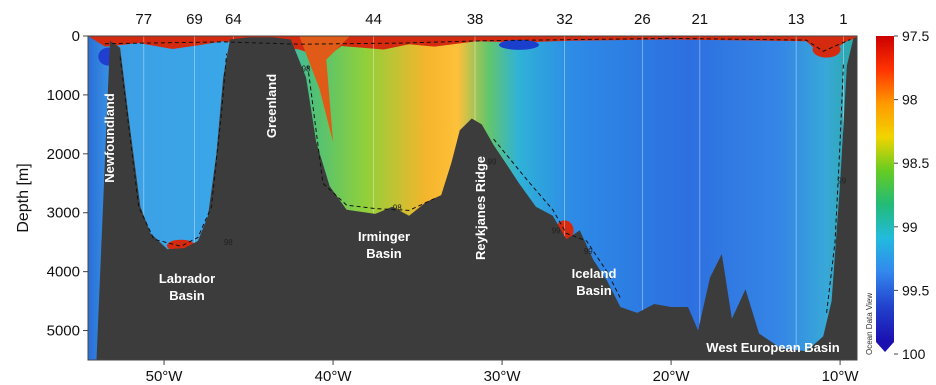  Describe the element at coordinates (63, 272) in the screenshot. I see `y-tick-label: 4000` at that location.